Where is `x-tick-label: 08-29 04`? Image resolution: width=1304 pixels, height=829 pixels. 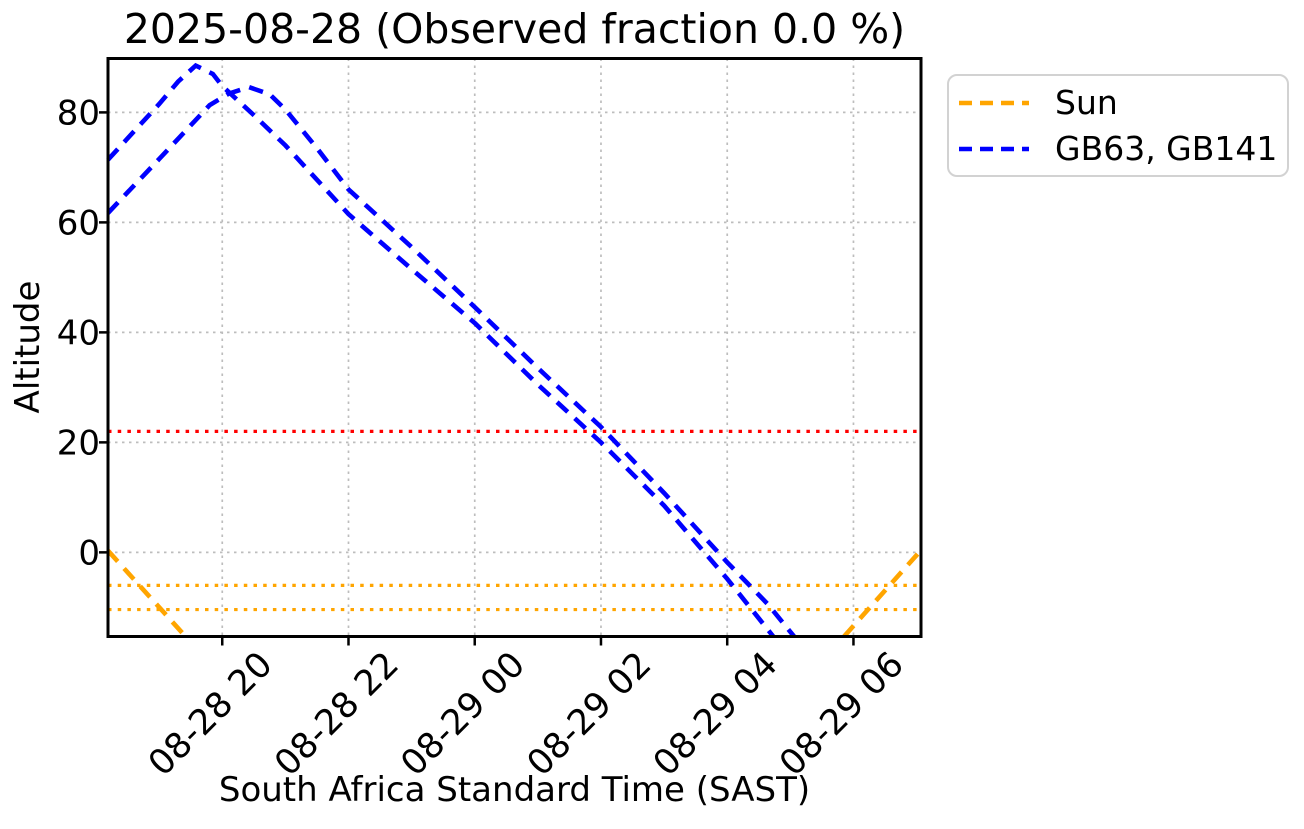 x-tick-label: 08-29 04 is located at coordinates (716, 715).